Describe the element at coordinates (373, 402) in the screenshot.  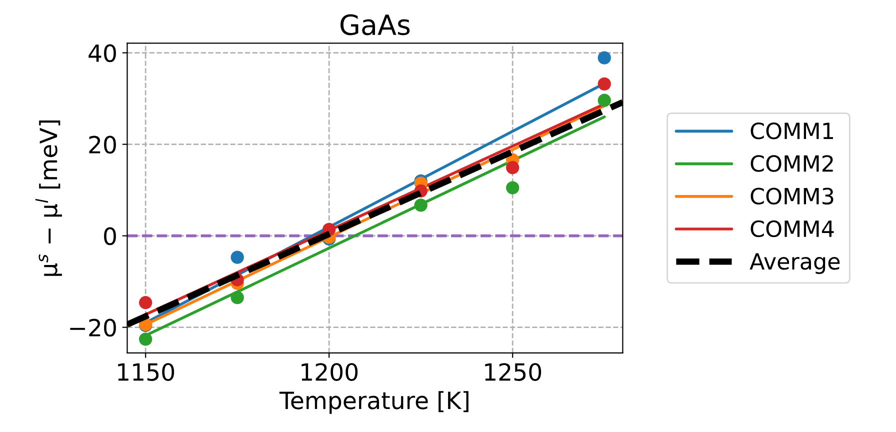
I see `x-axis-title: Temperature [K]` at that location.